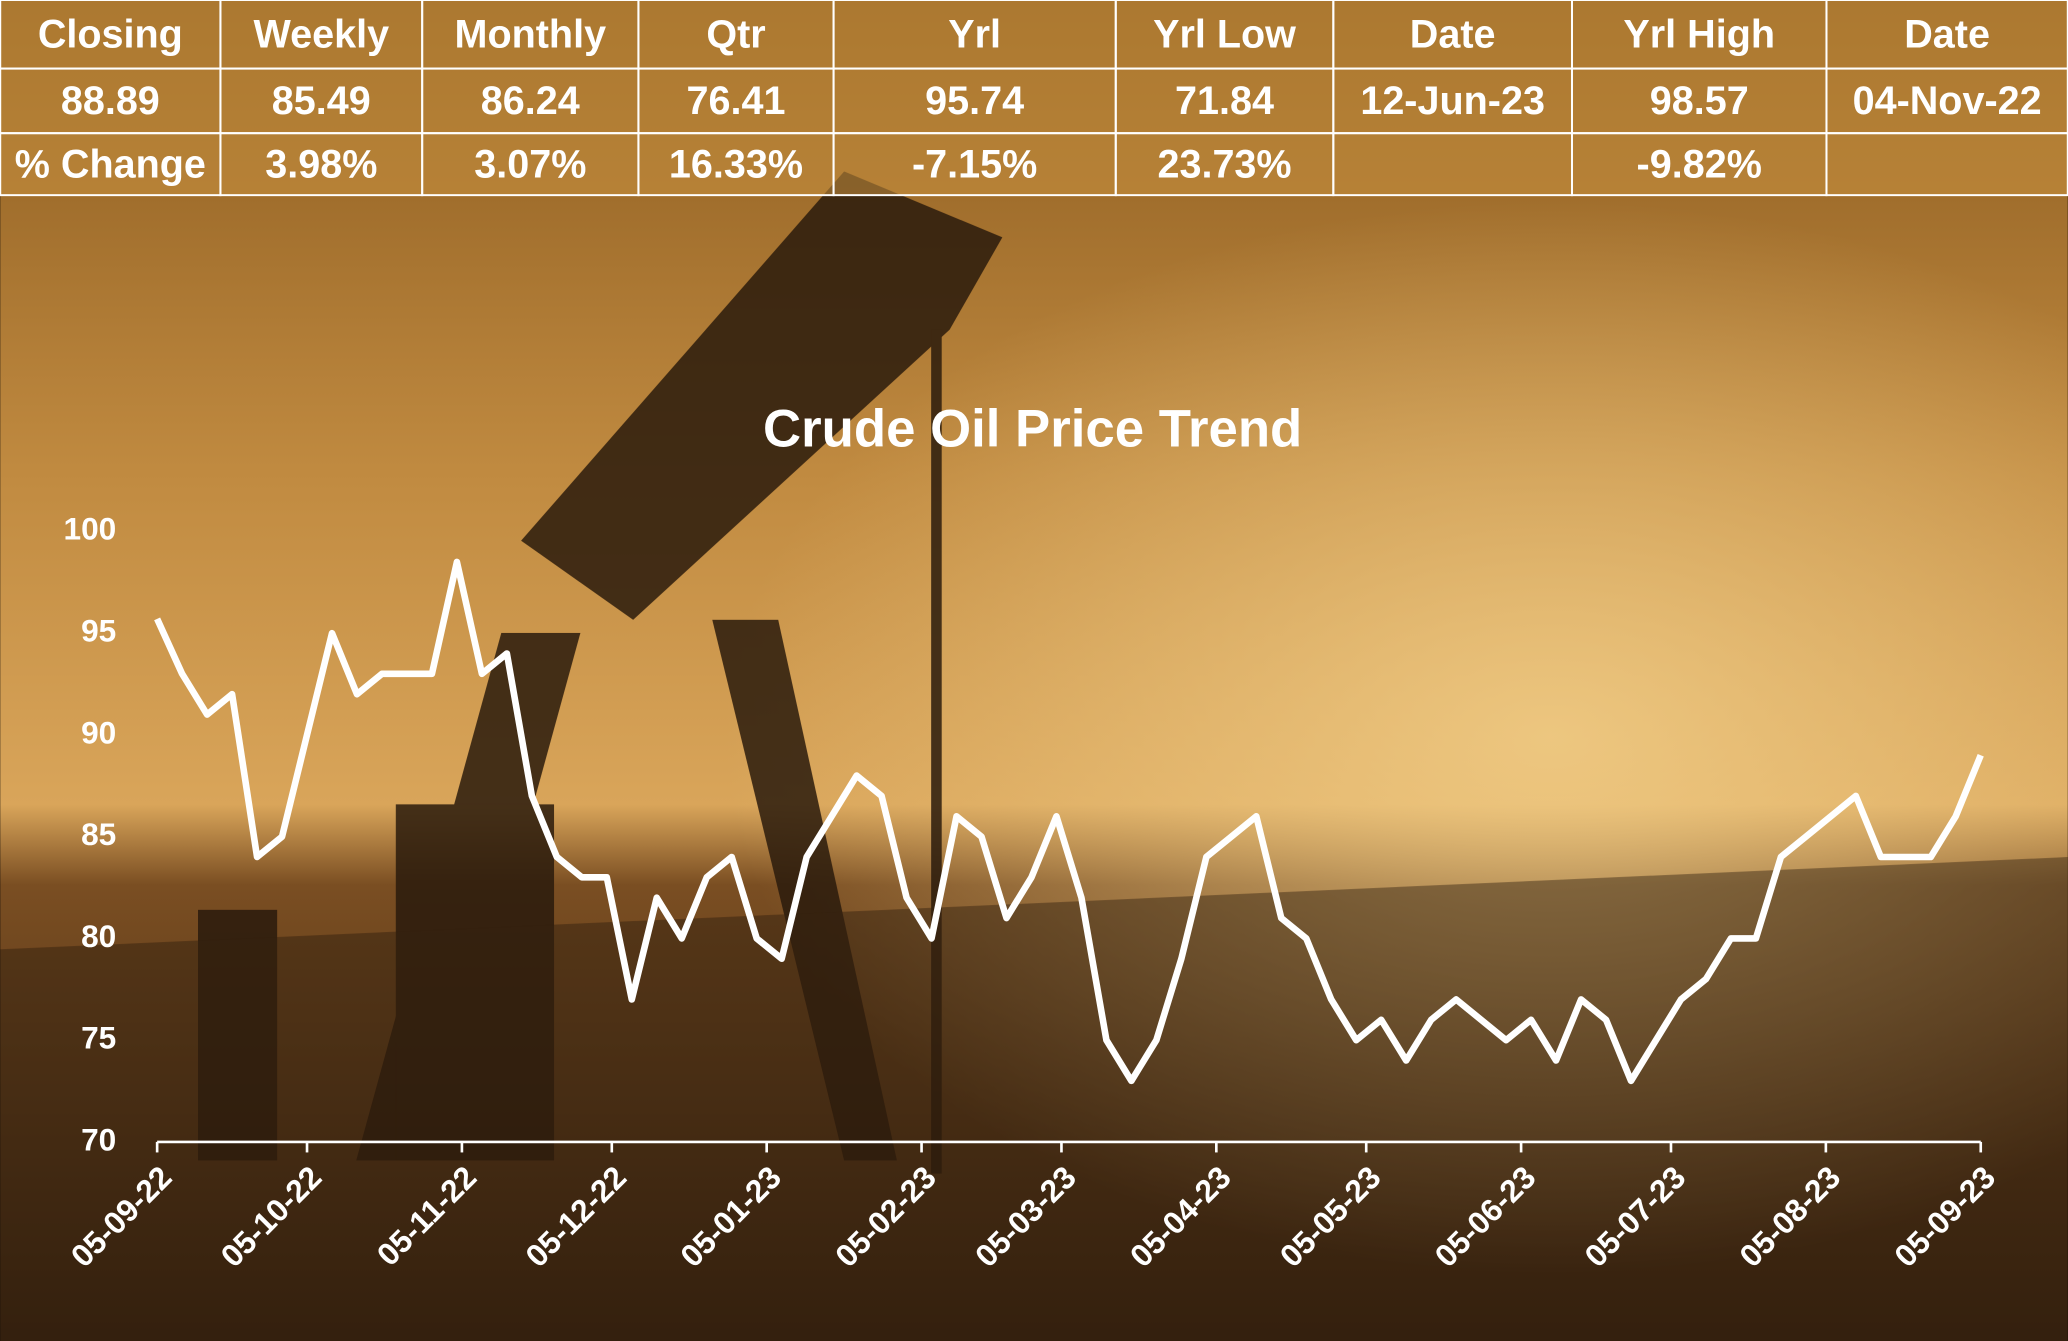 The image size is (2068, 1341). I want to click on table-cell-text: Closing, so click(110, 34).